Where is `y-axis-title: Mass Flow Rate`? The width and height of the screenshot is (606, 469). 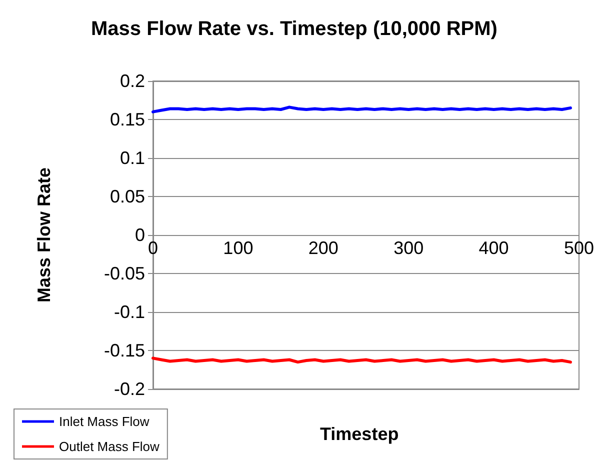
y-axis-title: Mass Flow Rate is located at coordinates (44, 235).